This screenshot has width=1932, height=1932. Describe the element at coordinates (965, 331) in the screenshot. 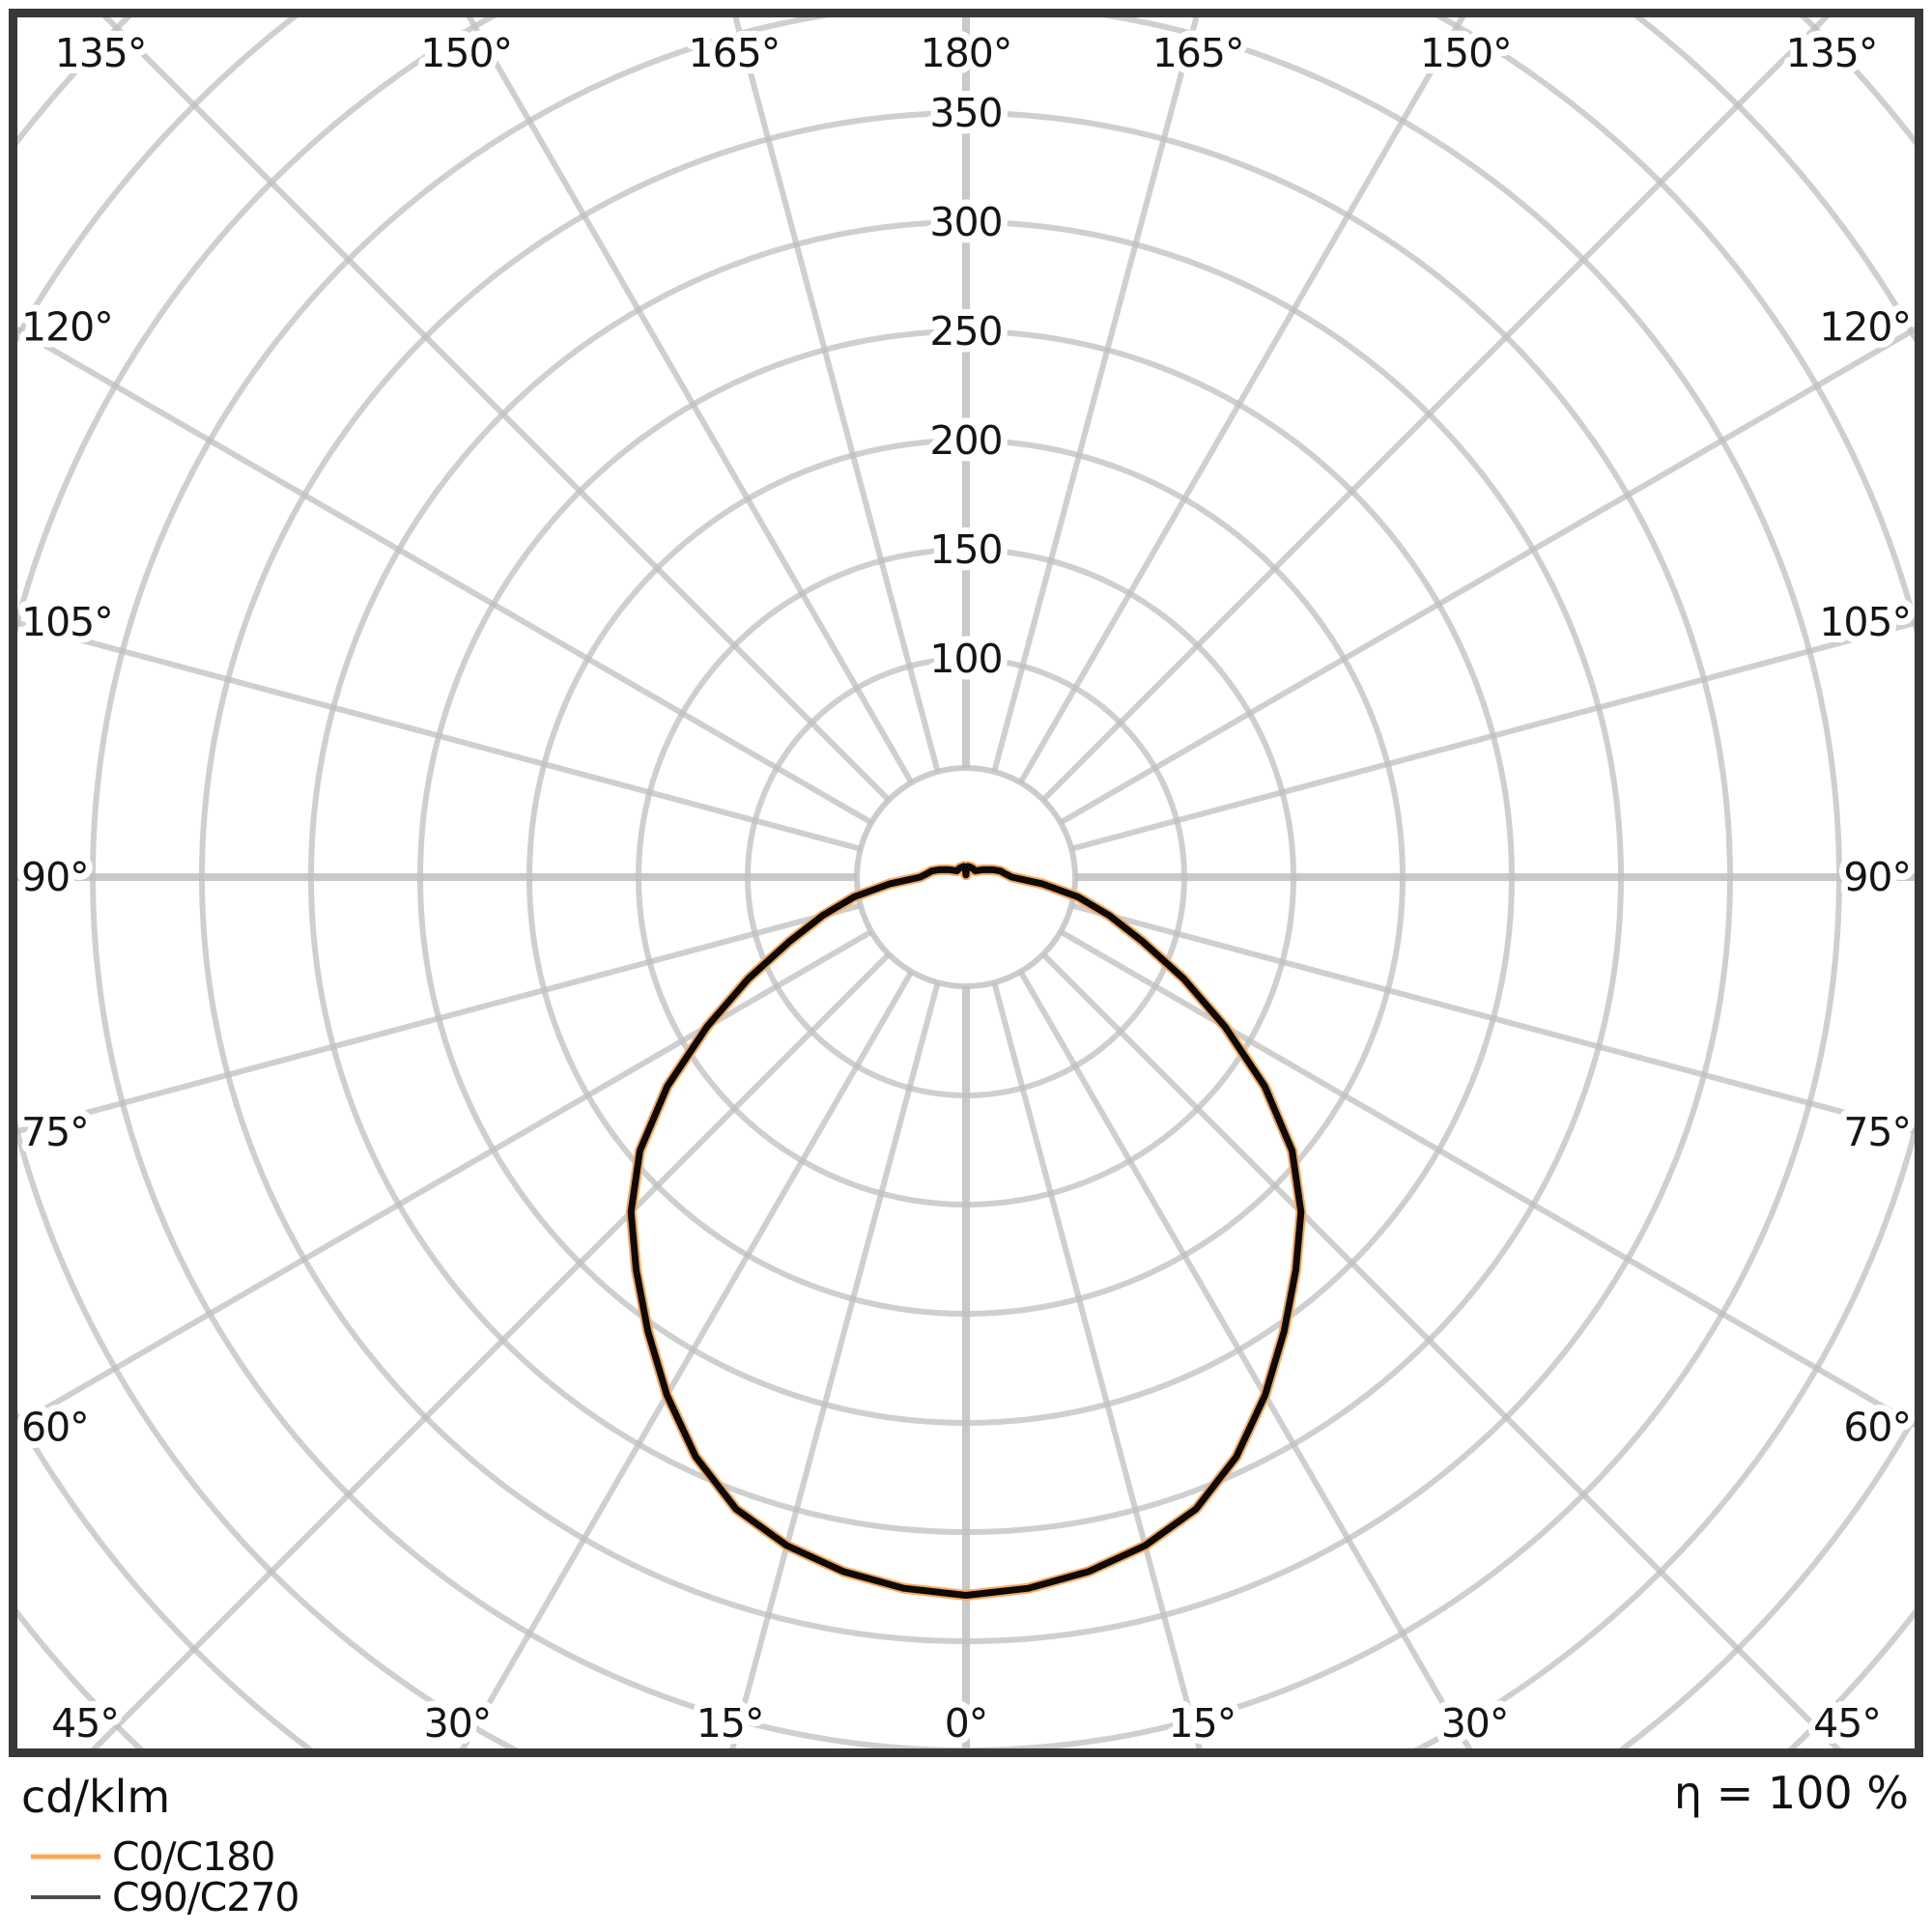

I see `radial-tick-label: 250` at that location.